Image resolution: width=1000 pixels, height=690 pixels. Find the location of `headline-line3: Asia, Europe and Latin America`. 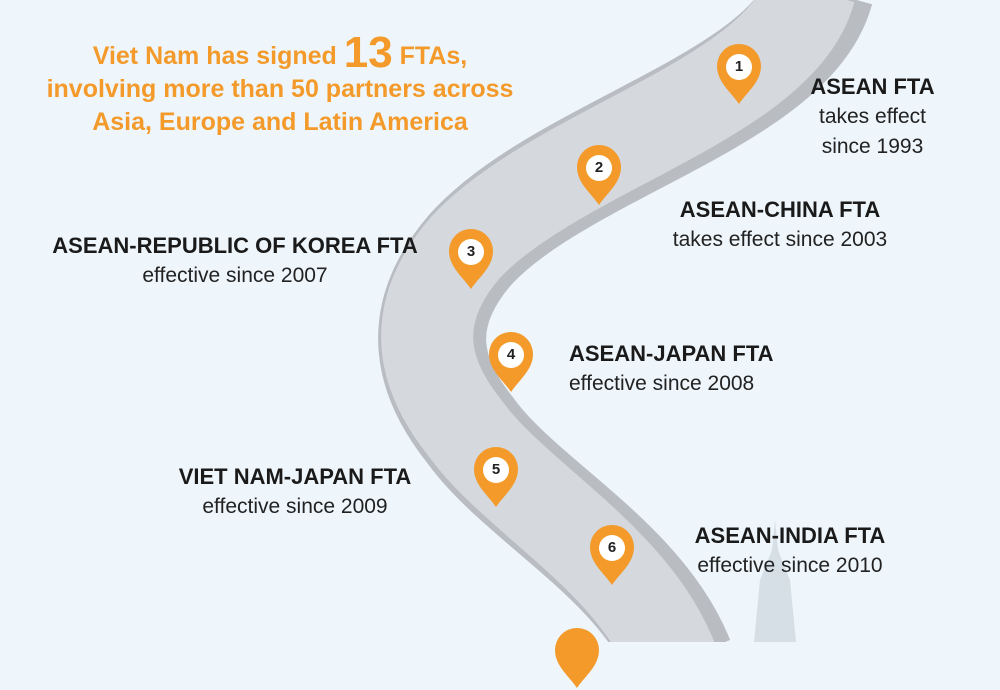

headline-line3: Asia, Europe and Latin America is located at coordinates (280, 122).